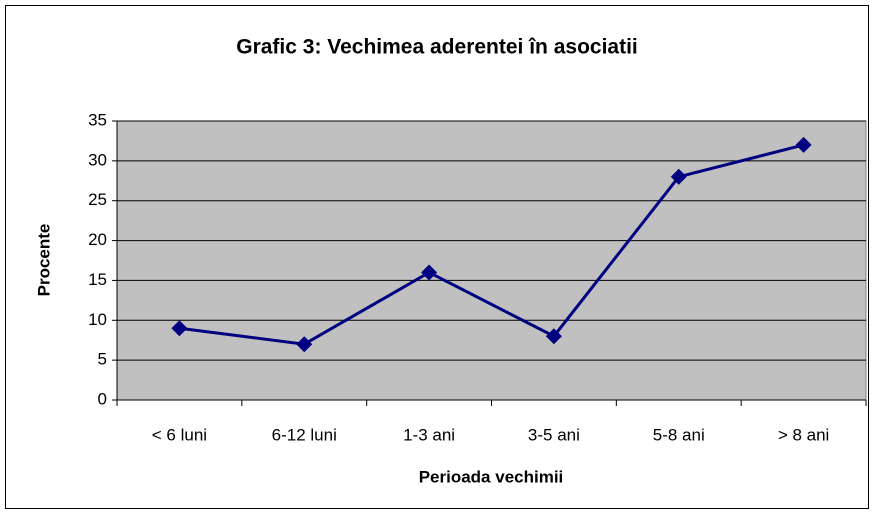 The image size is (874, 513). What do you see at coordinates (554, 434) in the screenshot?
I see `x-tick-label: 3-5 ani` at bounding box center [554, 434].